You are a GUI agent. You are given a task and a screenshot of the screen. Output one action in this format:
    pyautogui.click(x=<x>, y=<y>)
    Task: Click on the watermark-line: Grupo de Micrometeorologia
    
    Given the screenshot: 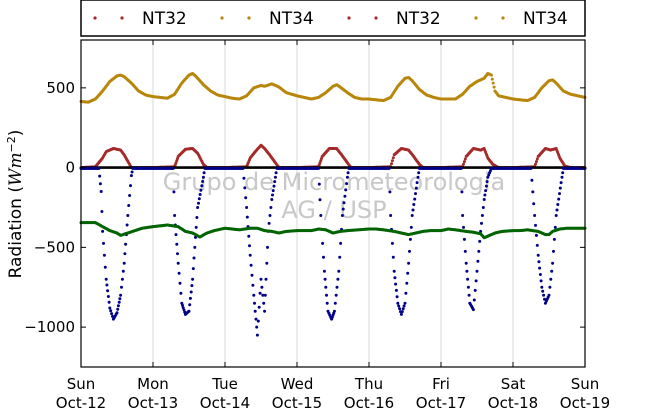 What is the action you would take?
    pyautogui.click(x=334, y=182)
    